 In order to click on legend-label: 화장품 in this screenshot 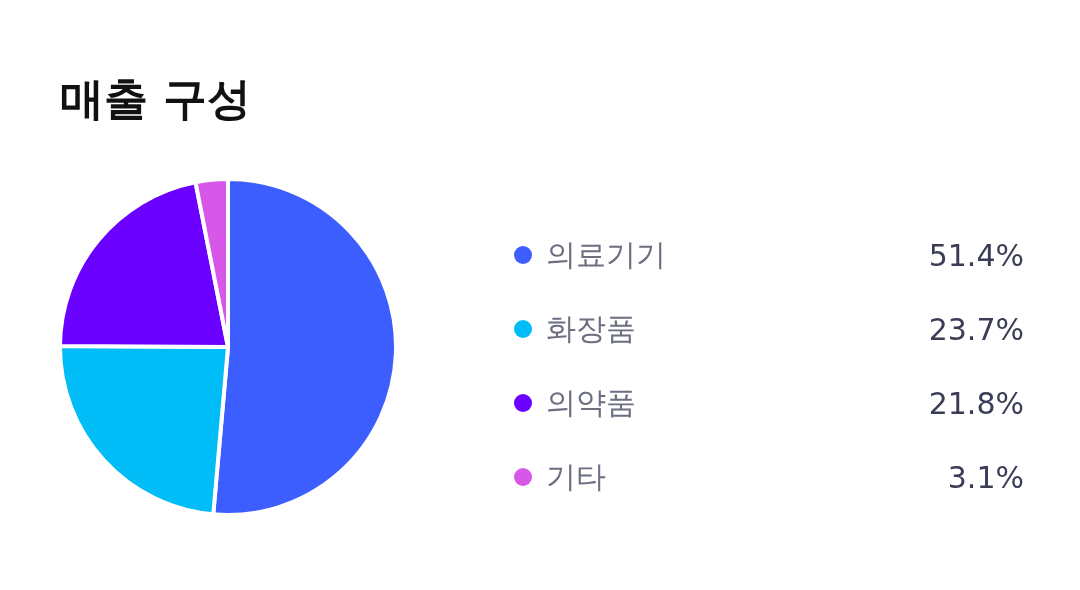, I will do `click(591, 328)`.